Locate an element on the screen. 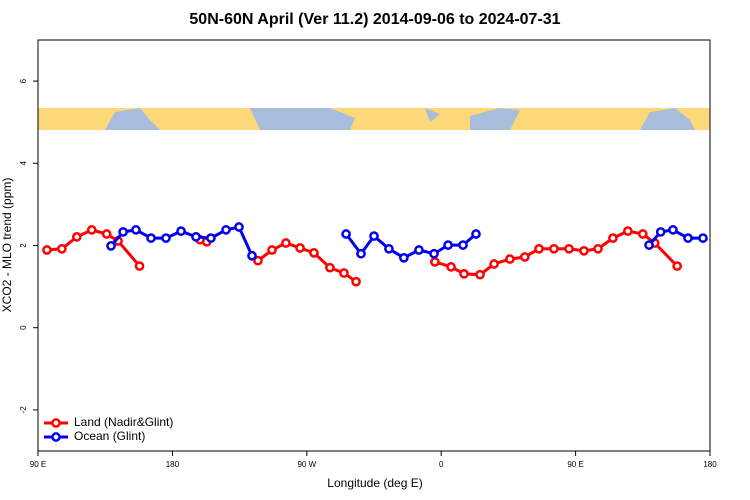 This screenshot has width=750, height=500. x-axis-label: Longitude (deg E) is located at coordinates (374, 483).